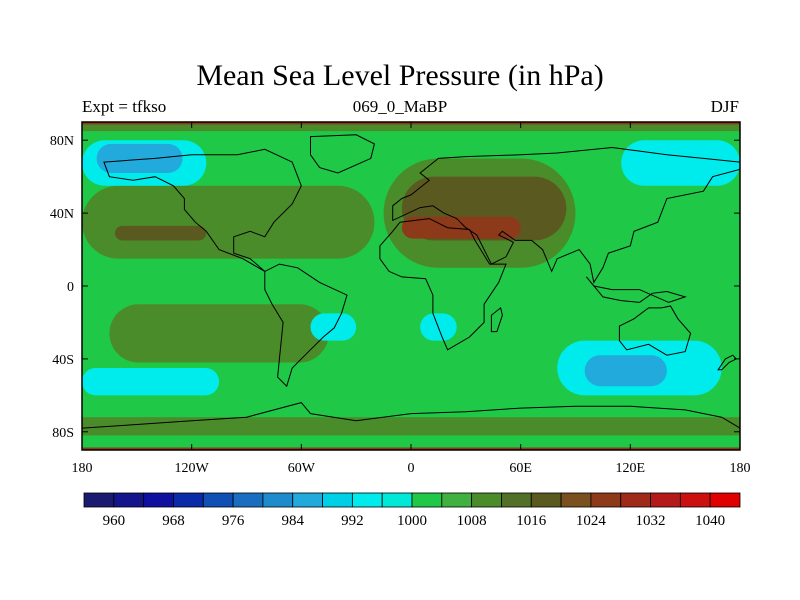  What do you see at coordinates (655, 330) in the screenshot?
I see `coastline-australia` at bounding box center [655, 330].